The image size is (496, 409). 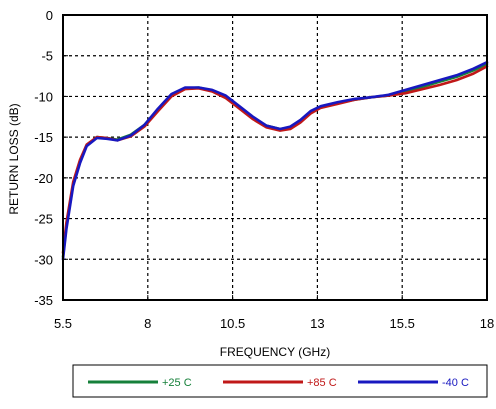 I want to click on legend: +25 C +85 C -40 C, so click(x=280, y=381).